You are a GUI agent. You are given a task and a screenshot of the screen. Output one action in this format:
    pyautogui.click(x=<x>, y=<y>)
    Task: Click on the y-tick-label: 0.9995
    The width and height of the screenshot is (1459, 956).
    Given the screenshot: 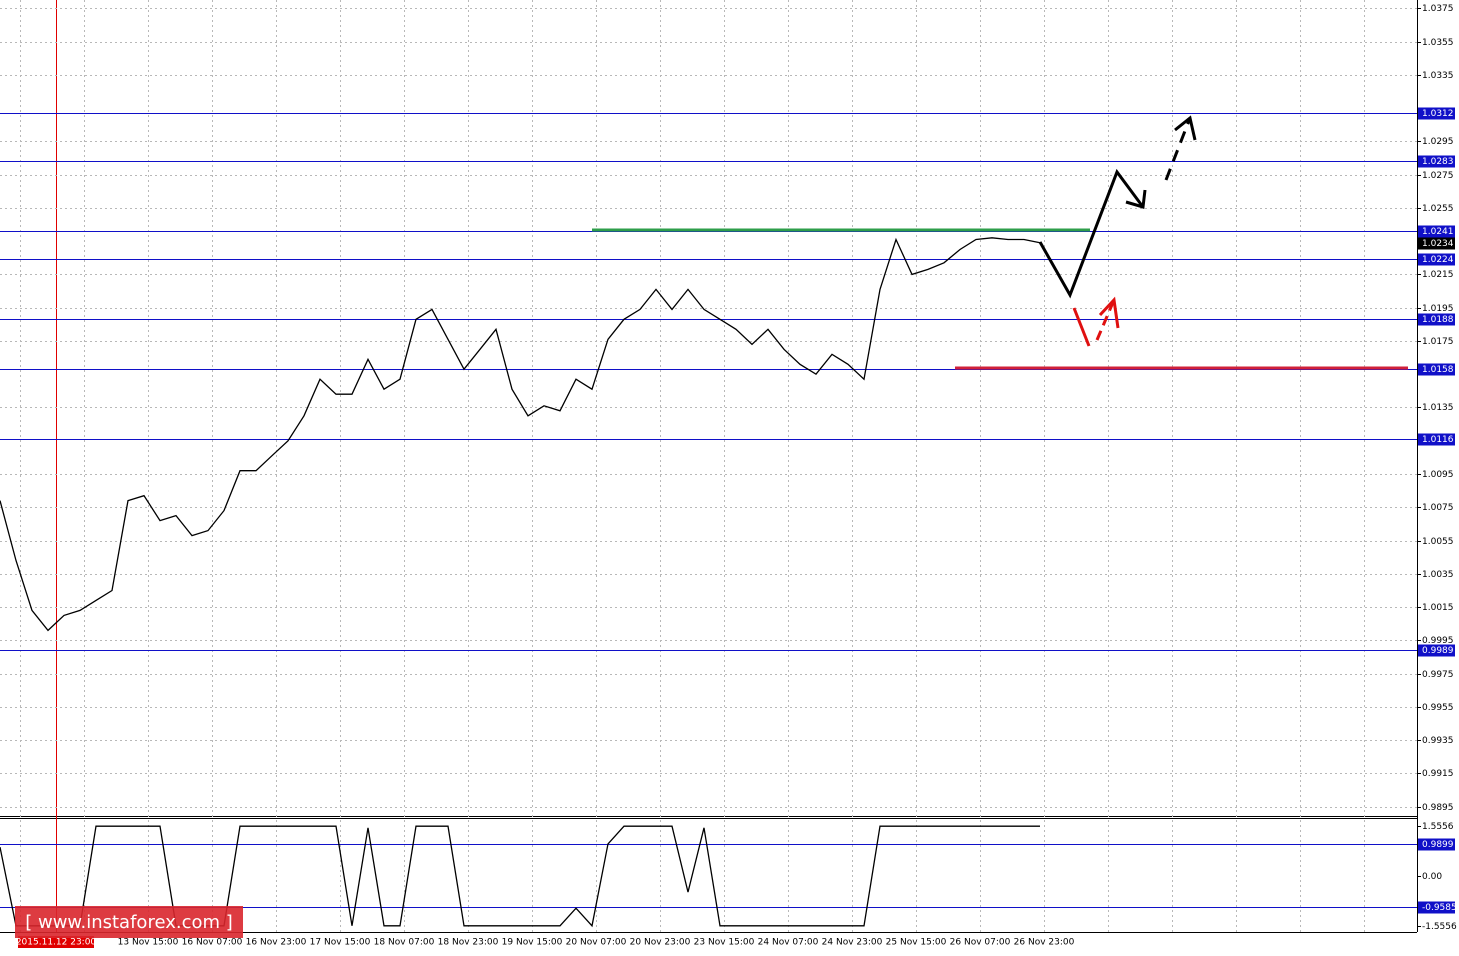 What is the action you would take?
    pyautogui.click(x=1438, y=641)
    